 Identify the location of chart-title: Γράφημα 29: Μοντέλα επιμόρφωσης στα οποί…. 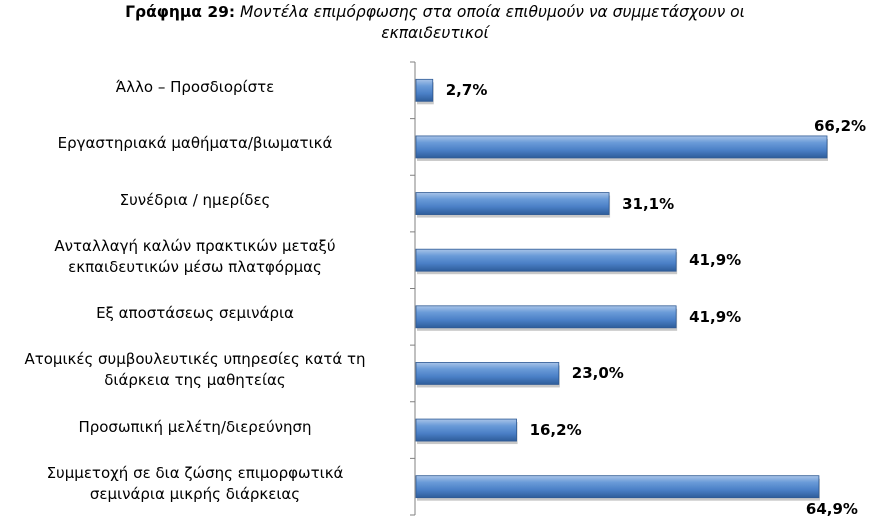
(435, 23).